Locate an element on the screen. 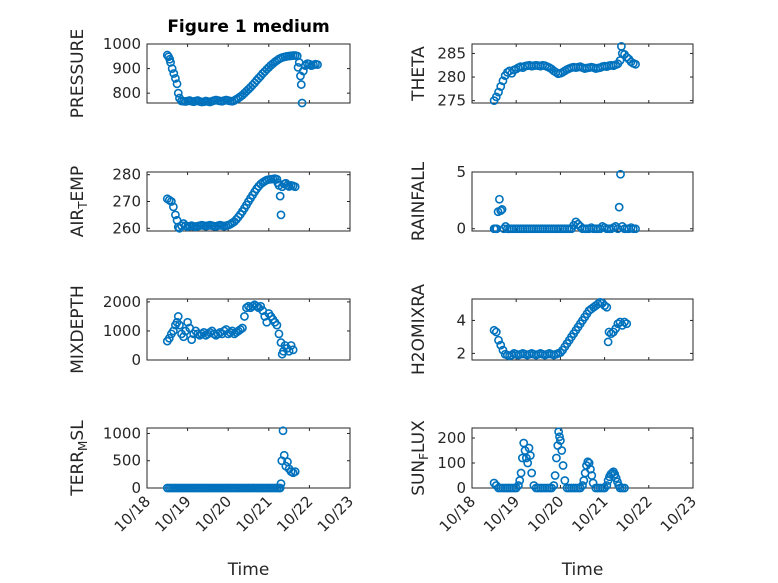 The width and height of the screenshot is (778, 583). y-axis-label: THETA is located at coordinates (419, 74).